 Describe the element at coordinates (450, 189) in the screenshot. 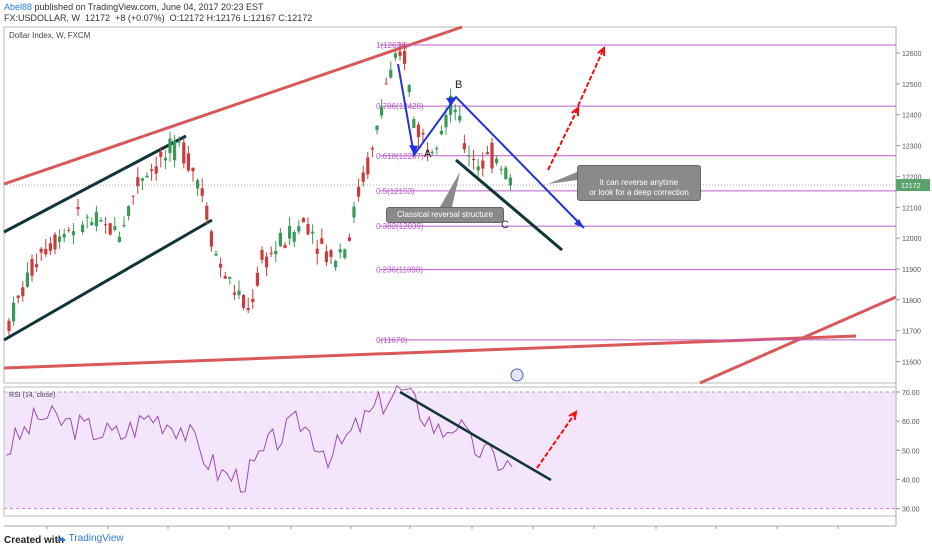

I see `reversal-callout-pointer` at that location.